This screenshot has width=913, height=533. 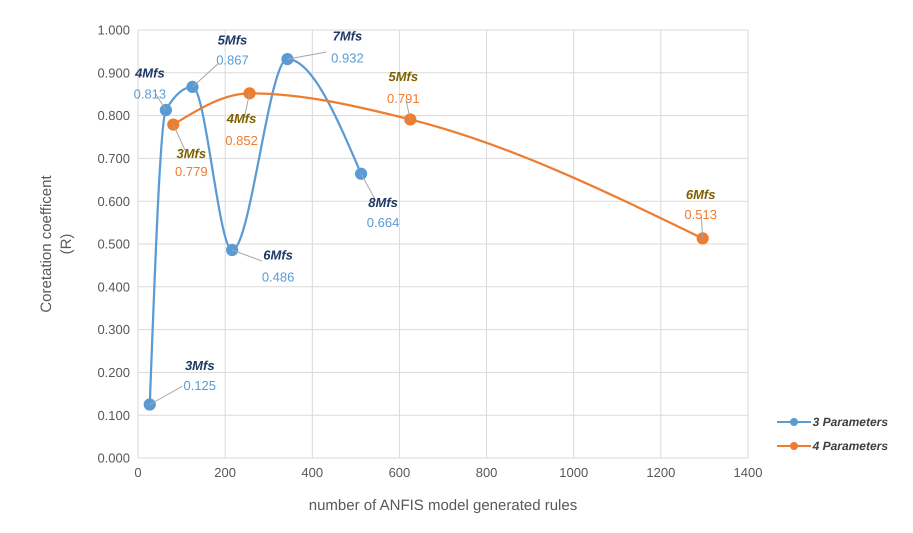 I want to click on x-tick-label: 1400, so click(x=748, y=472).